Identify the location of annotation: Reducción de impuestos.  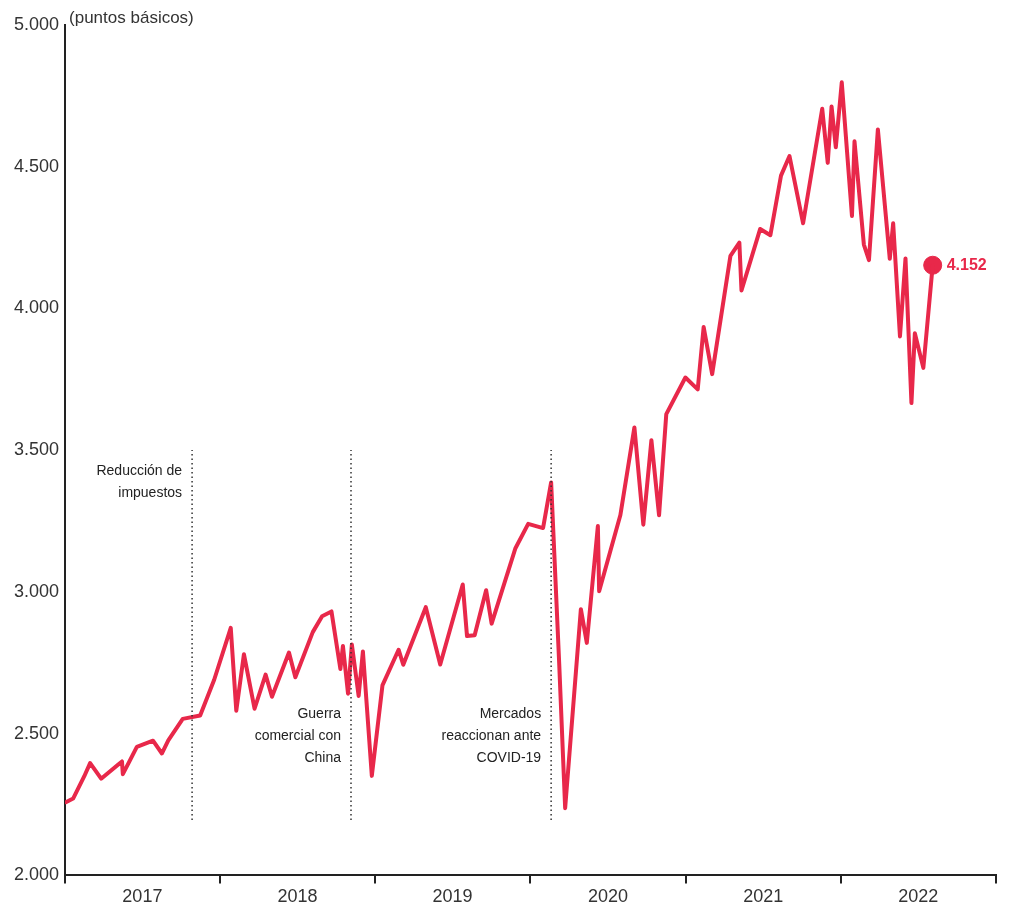
(139, 481).